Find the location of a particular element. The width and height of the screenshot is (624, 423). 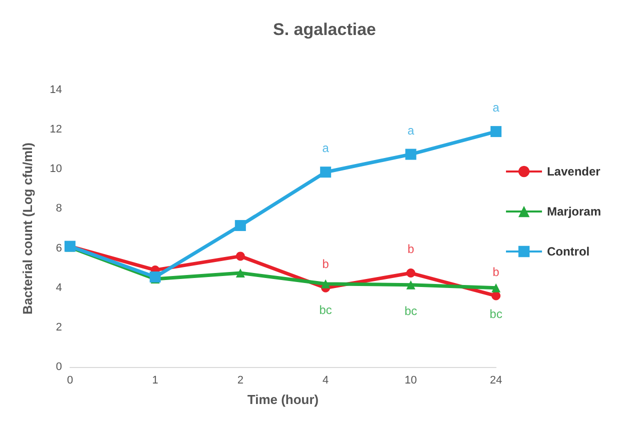

y-axis-title: Bacterial count (Log cfu/ml) is located at coordinates (27, 228).